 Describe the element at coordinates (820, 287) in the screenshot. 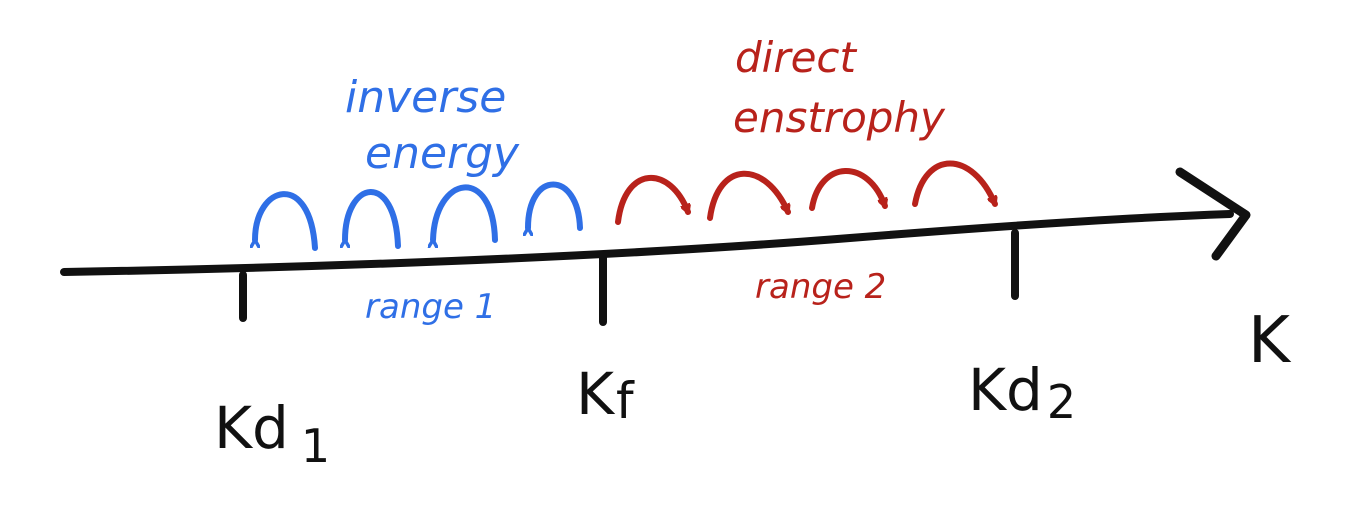

I see `range2-label: range 2` at that location.